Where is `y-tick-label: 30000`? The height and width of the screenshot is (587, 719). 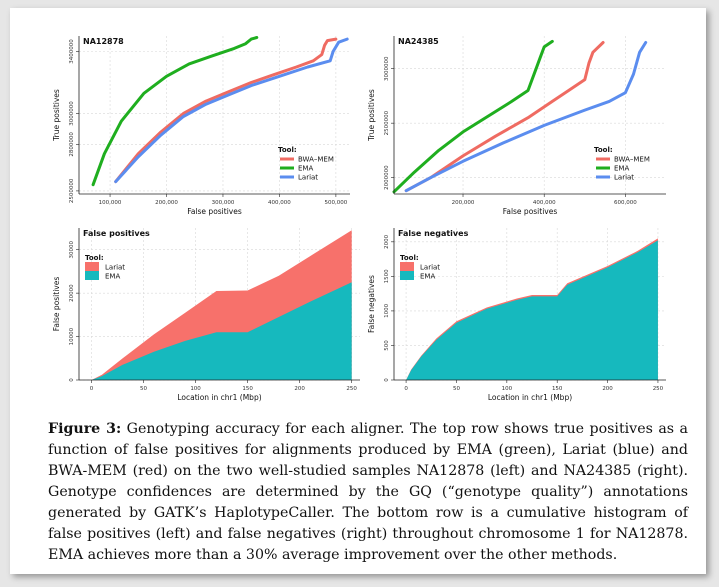 y-tick-label: 30000 is located at coordinates (72, 249).